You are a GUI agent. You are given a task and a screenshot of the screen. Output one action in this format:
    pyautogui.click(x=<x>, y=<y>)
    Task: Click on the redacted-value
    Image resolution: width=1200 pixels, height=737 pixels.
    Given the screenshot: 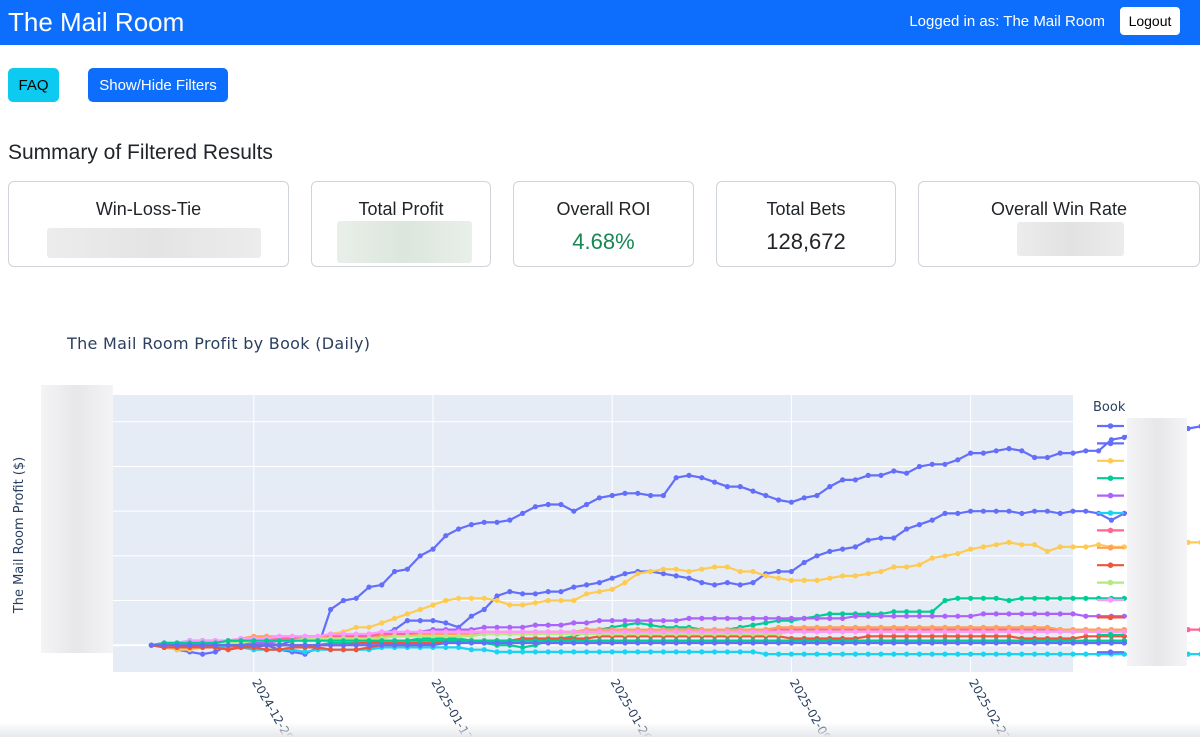 What is the action you would take?
    pyautogui.click(x=404, y=242)
    